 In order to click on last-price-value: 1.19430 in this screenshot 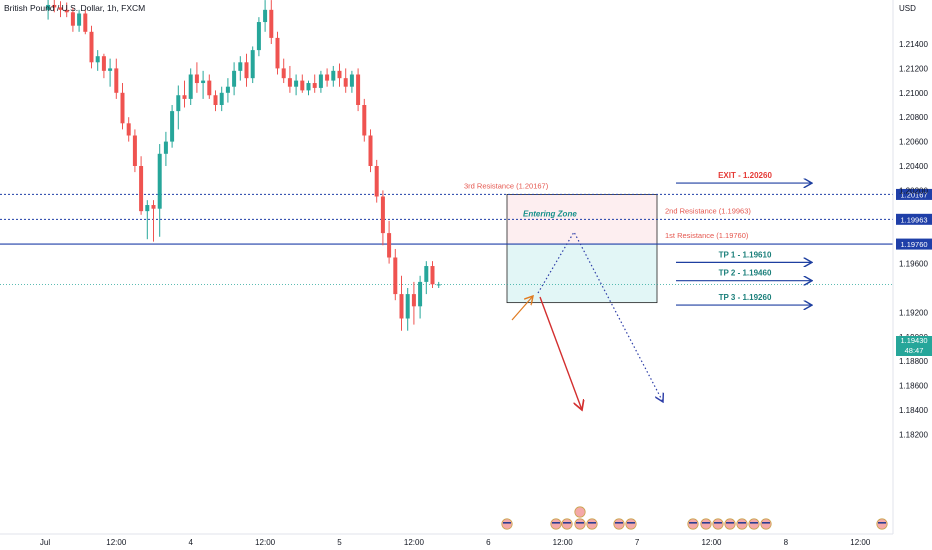, I will do `click(914, 340)`.